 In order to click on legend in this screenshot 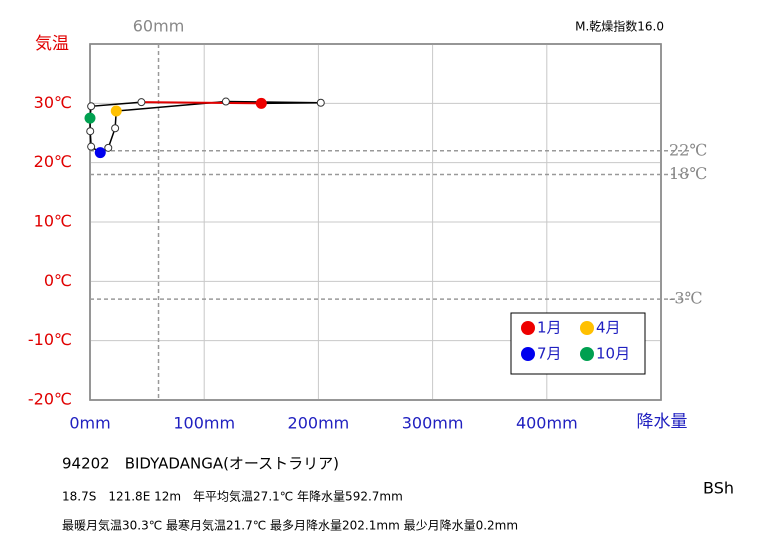, I will do `click(578, 343)`.